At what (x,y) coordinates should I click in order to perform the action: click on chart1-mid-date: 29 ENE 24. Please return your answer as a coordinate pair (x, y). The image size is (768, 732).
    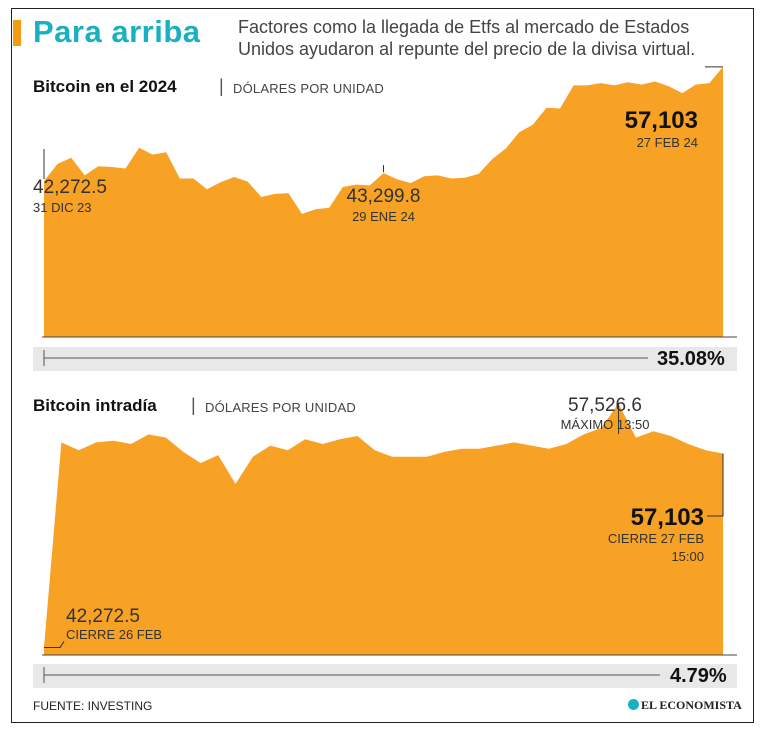
    Looking at the image, I should click on (383, 216).